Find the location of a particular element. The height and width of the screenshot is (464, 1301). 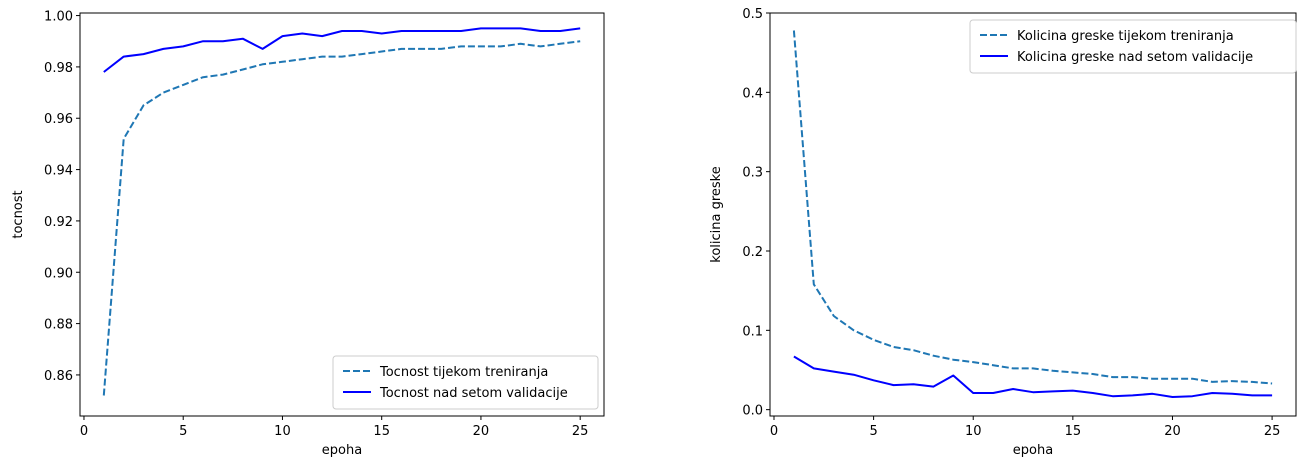

y-tick-label: 0.96 is located at coordinates (58, 119).